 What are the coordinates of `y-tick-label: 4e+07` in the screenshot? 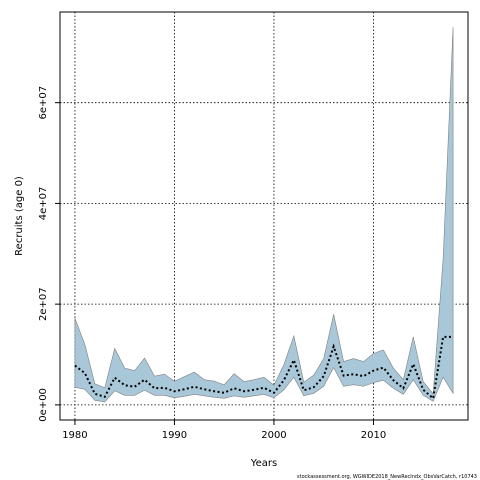 It's located at (43, 204).